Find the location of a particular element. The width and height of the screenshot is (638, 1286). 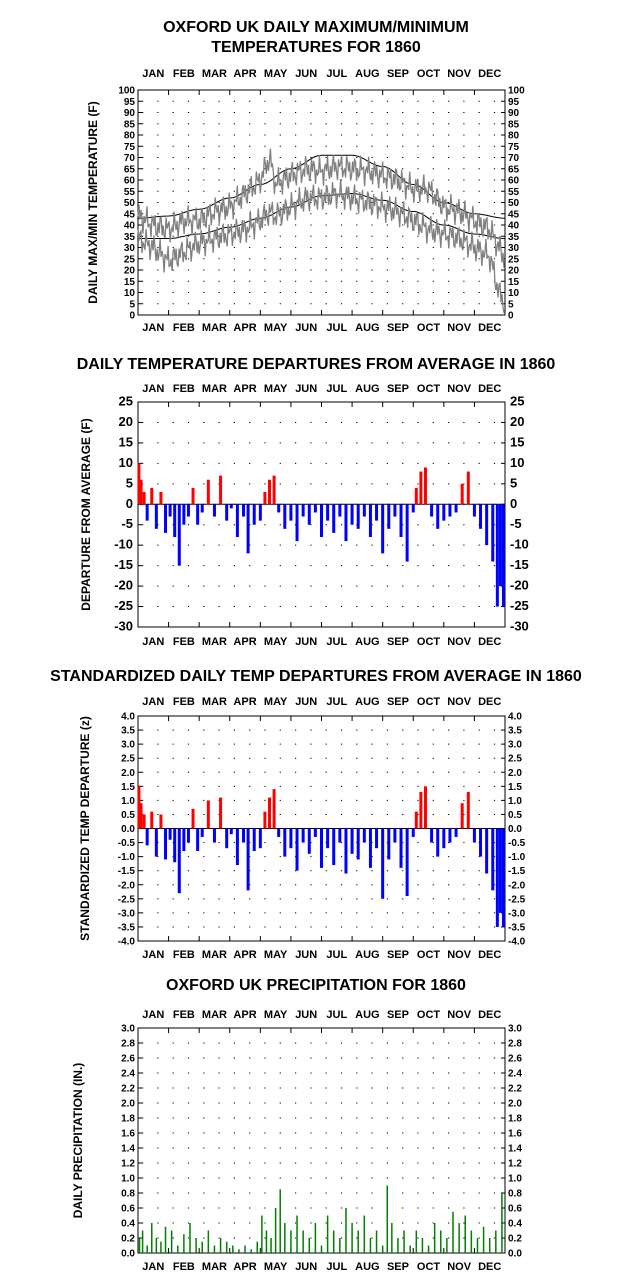

month-label-bottom: MAR is located at coordinates (214, 1267).